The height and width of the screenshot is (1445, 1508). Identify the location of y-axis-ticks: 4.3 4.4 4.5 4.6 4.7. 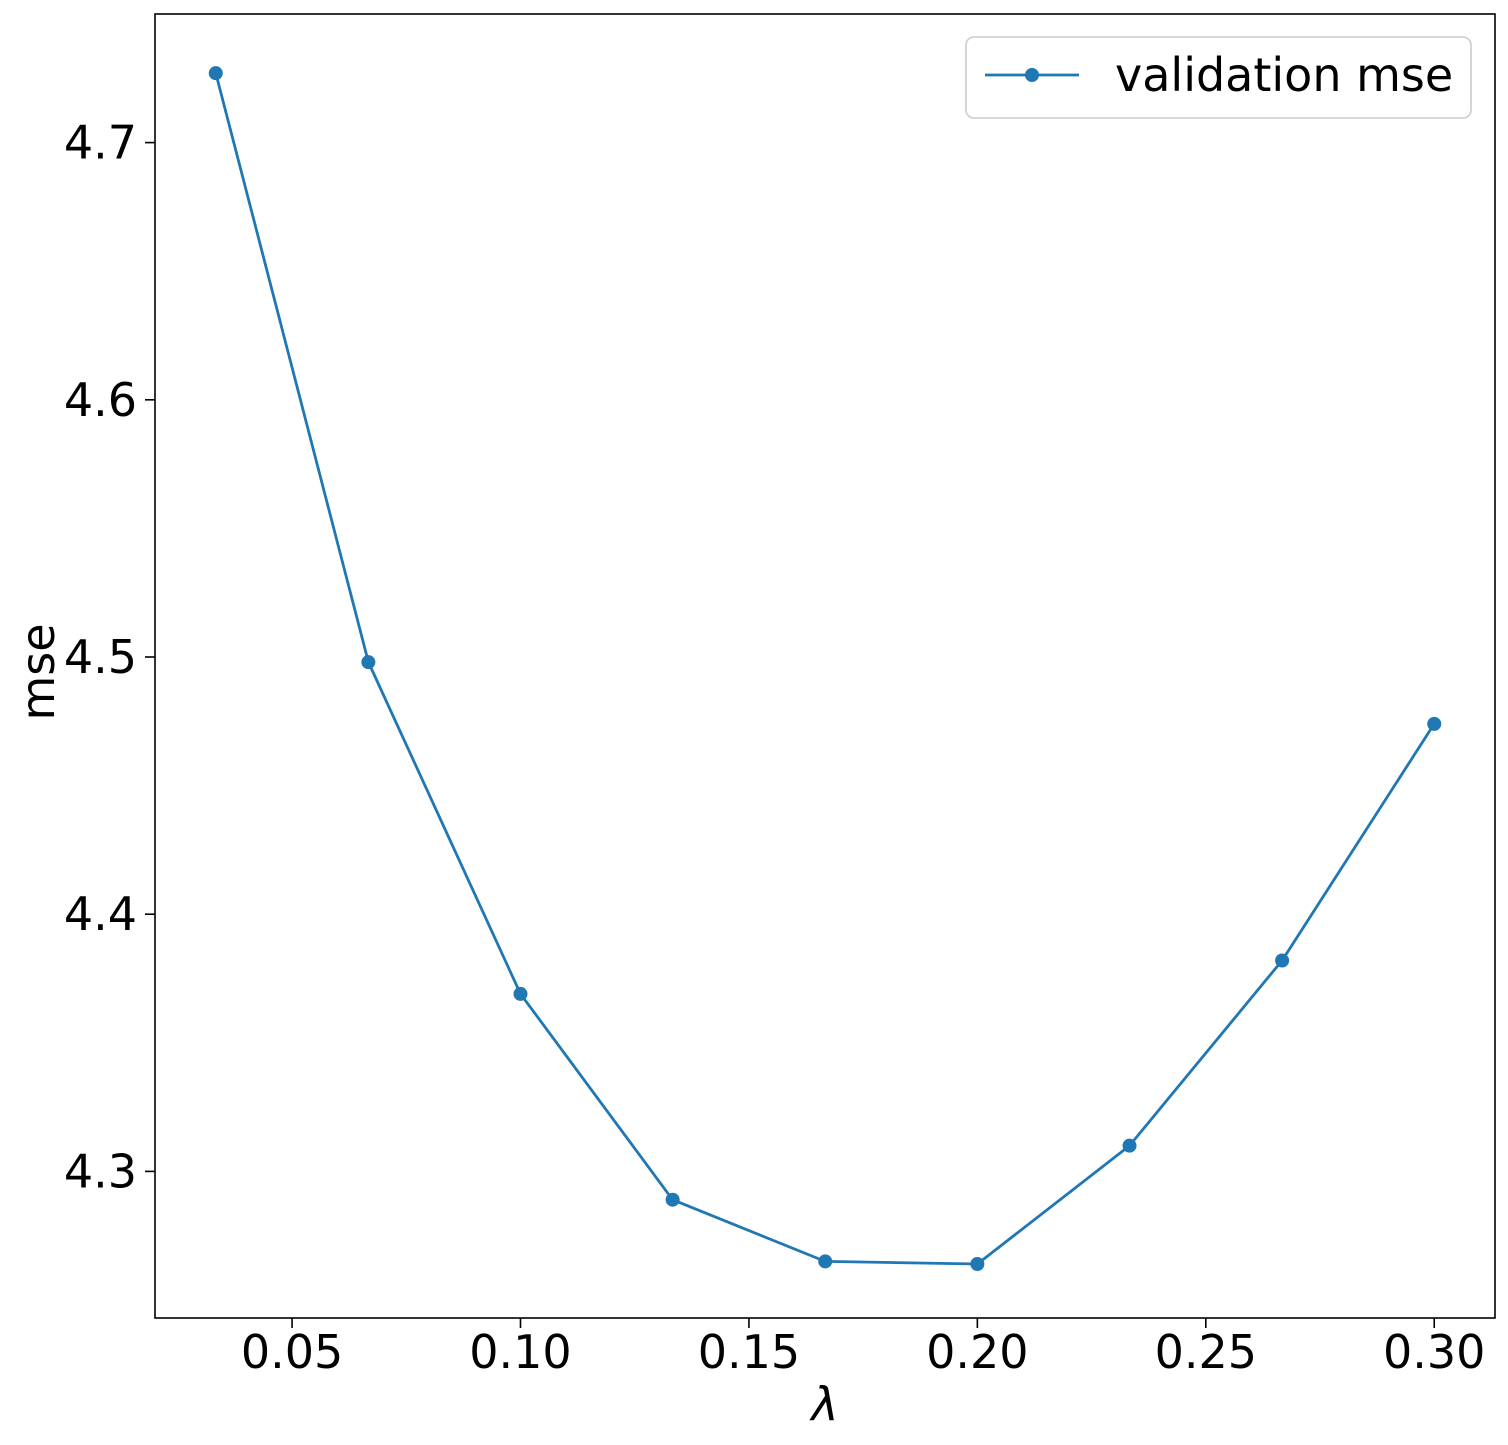
(109, 657).